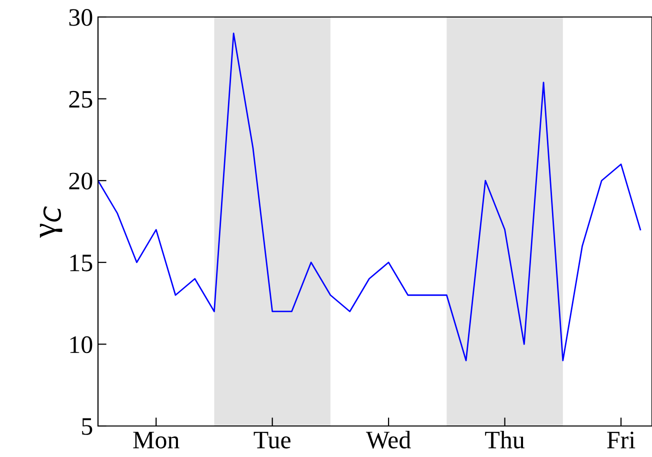 The height and width of the screenshot is (457, 652). I want to click on y-tick-label: 30, so click(80, 17).